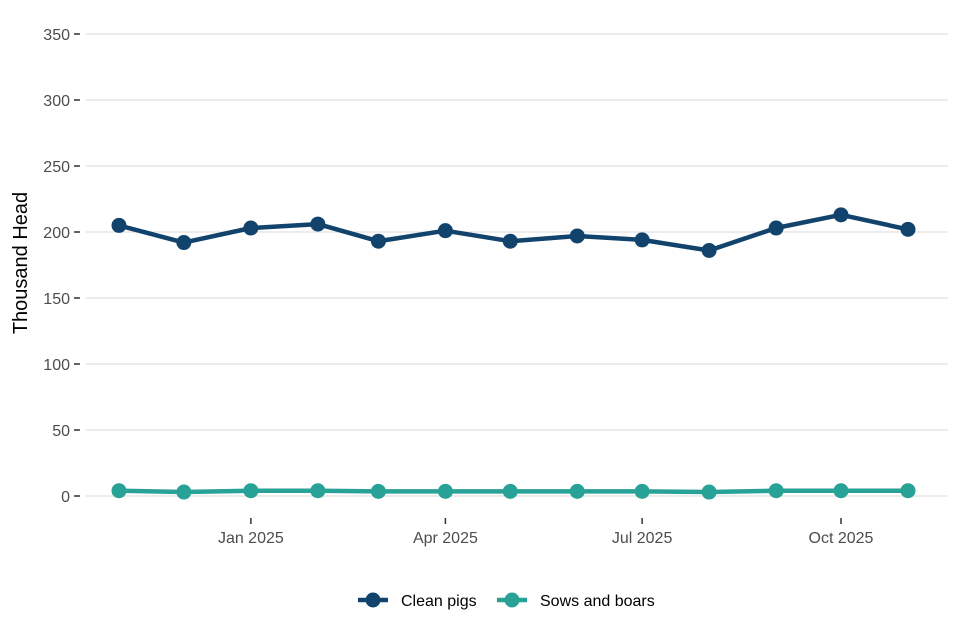 This screenshot has width=960, height=640. Describe the element at coordinates (251, 538) in the screenshot. I see `x-tick-label: Jan 2025` at that location.